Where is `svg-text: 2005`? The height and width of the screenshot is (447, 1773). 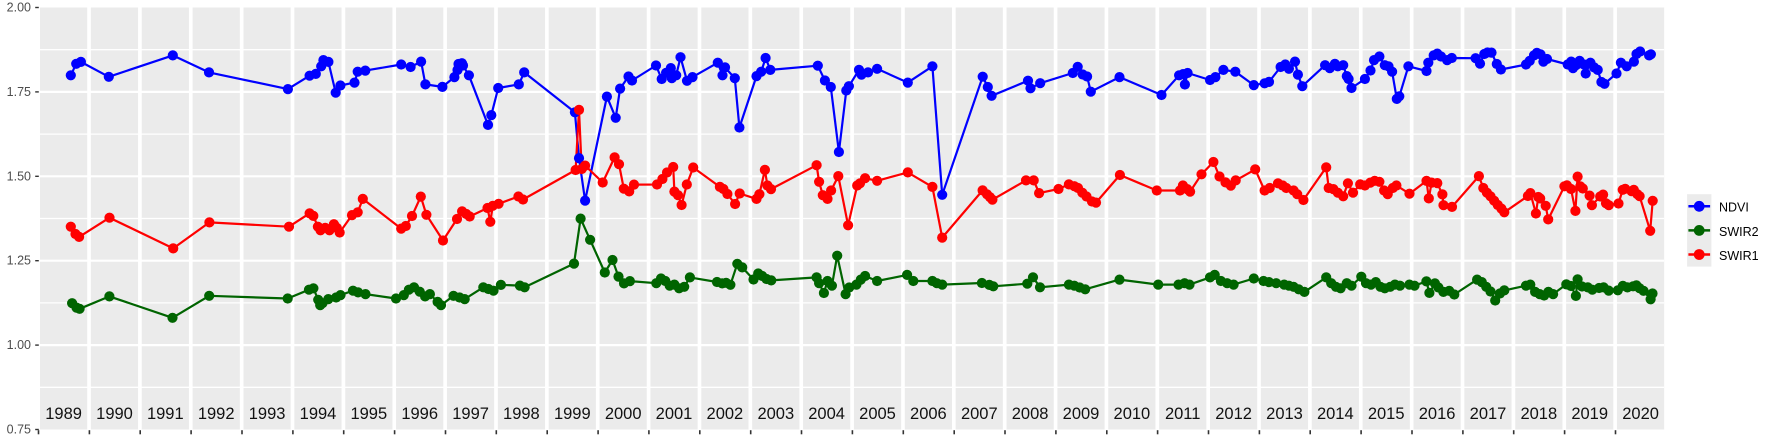 svg-text: 2005 is located at coordinates (877, 414).